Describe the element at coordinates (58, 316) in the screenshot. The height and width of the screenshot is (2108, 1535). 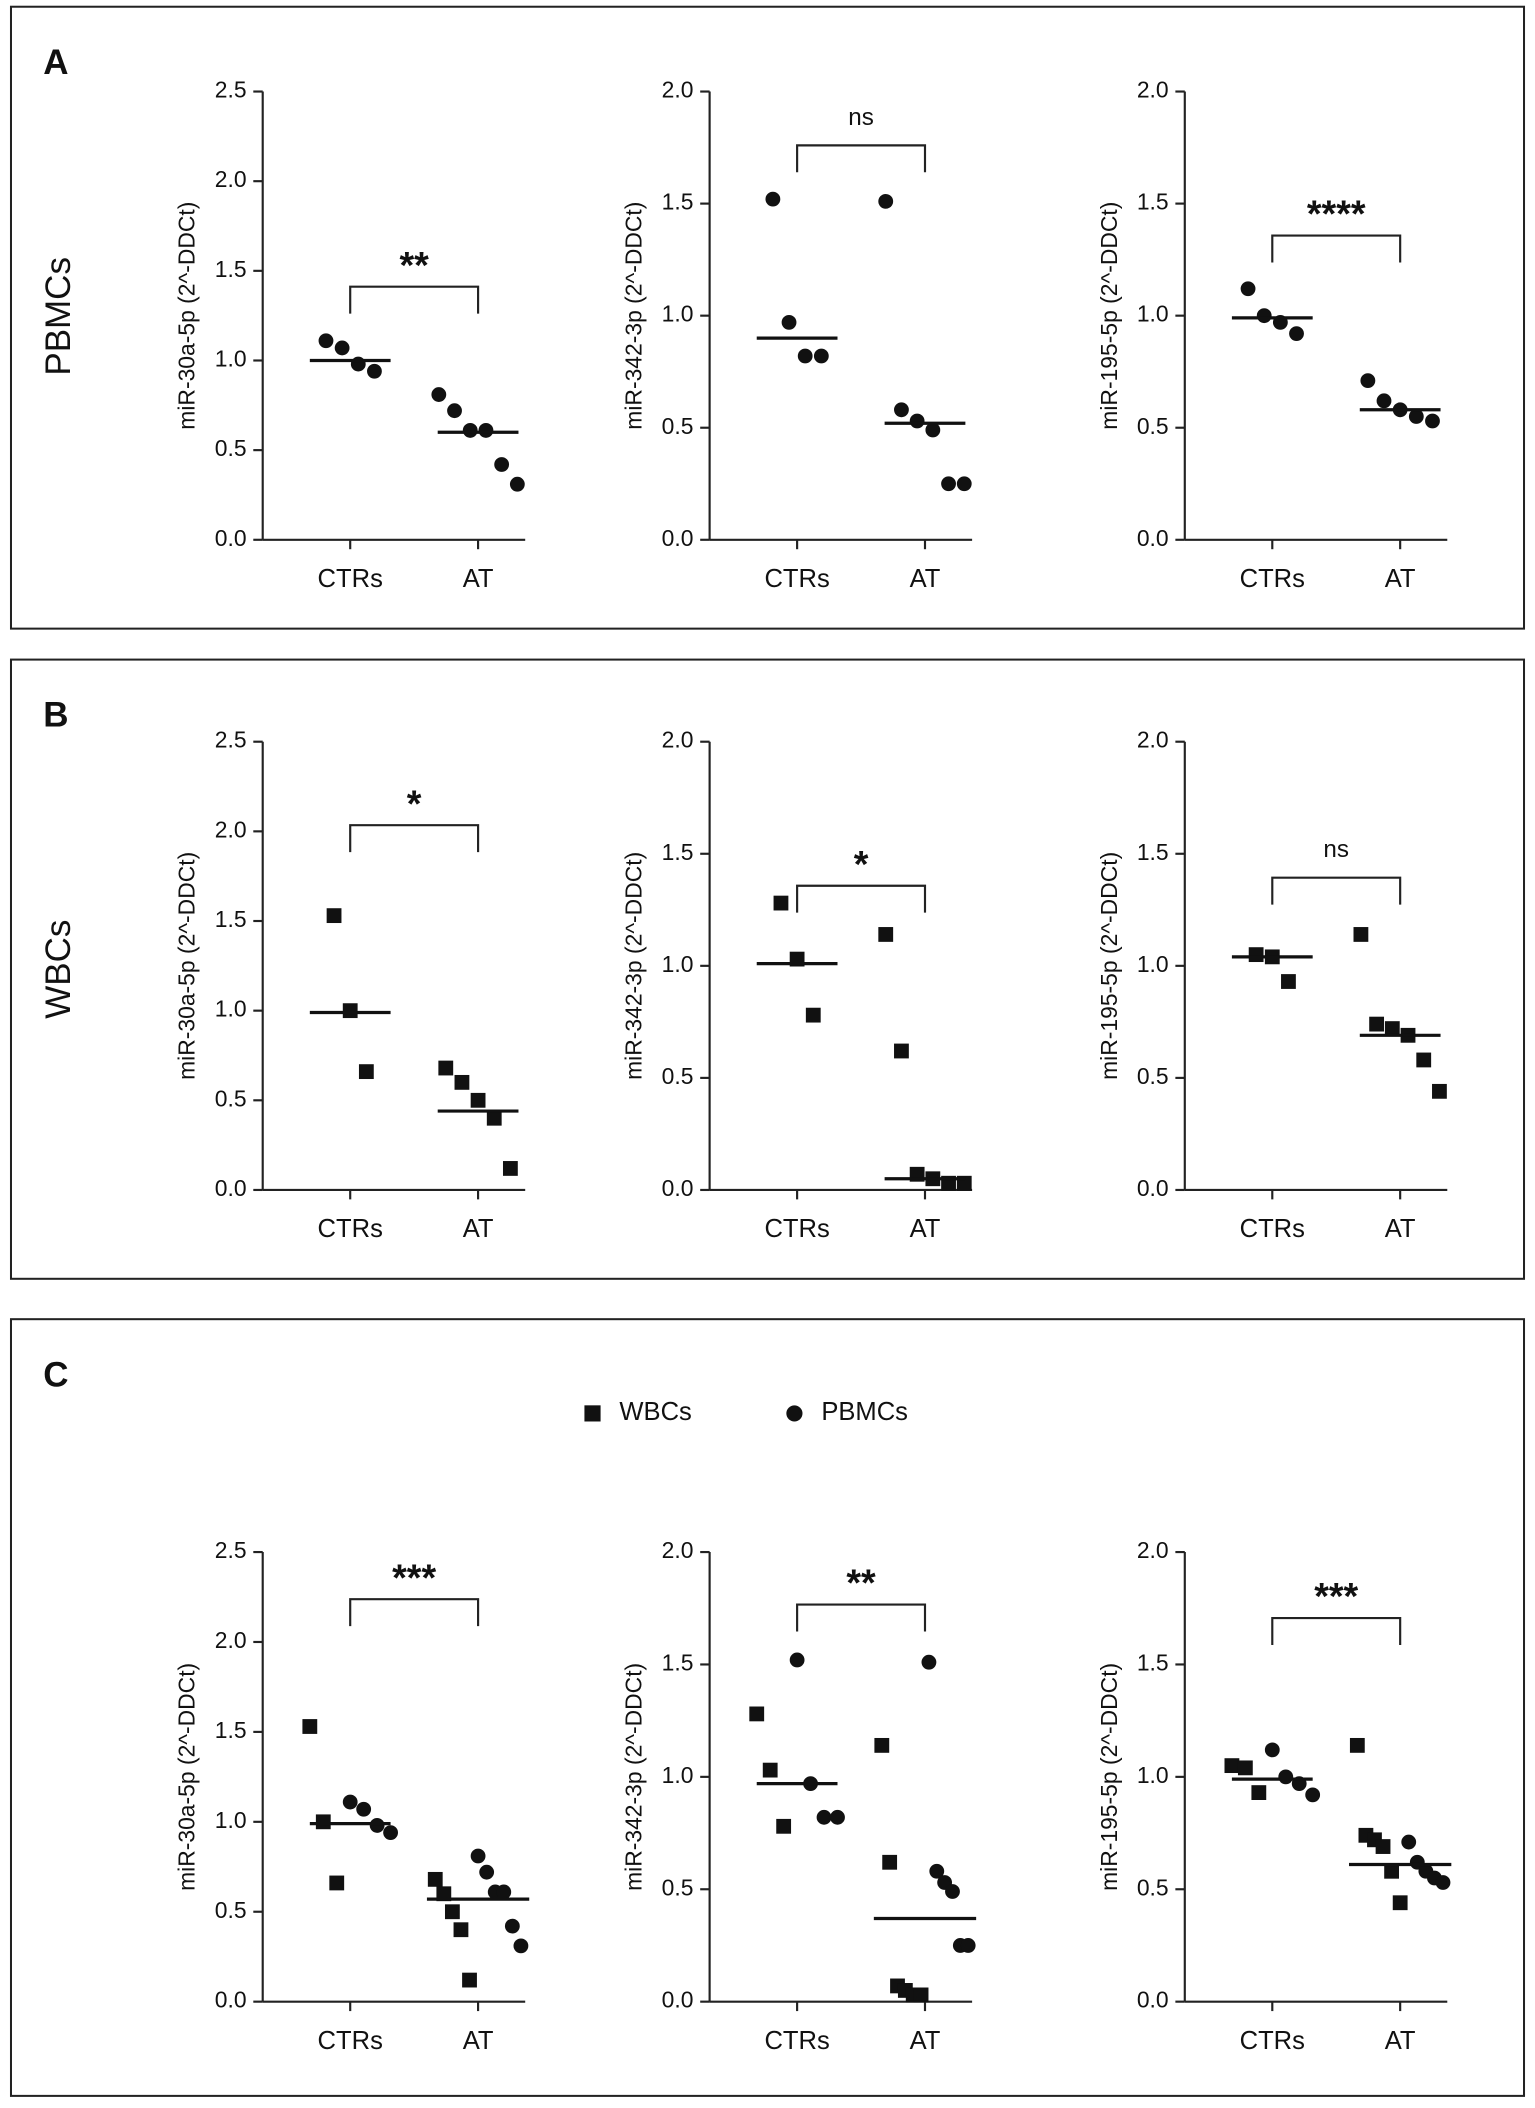
I see `row-label: PBMCs` at that location.